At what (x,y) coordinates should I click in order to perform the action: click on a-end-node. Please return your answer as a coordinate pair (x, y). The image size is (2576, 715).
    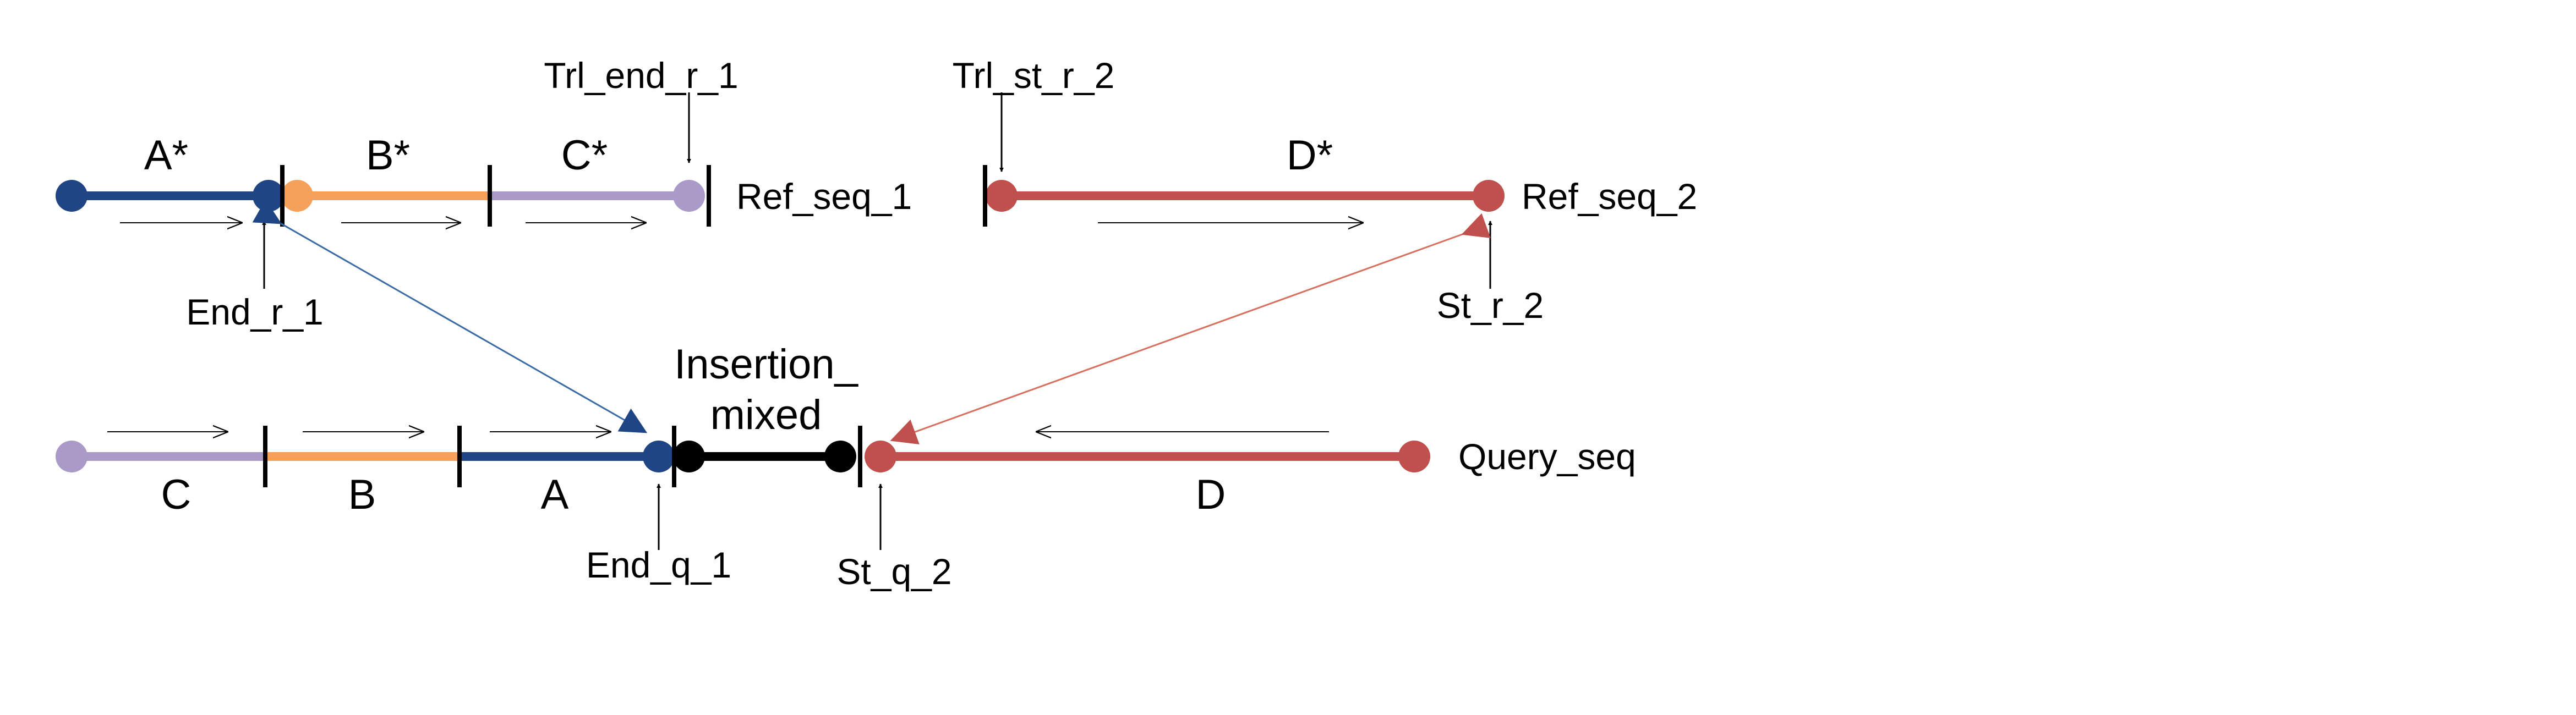
    Looking at the image, I should click on (659, 457).